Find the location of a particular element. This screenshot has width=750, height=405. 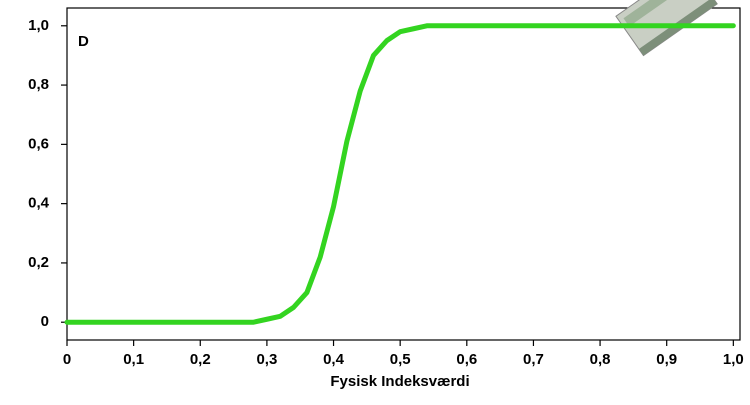

x-tick-label: 0,1 is located at coordinates (133, 359).